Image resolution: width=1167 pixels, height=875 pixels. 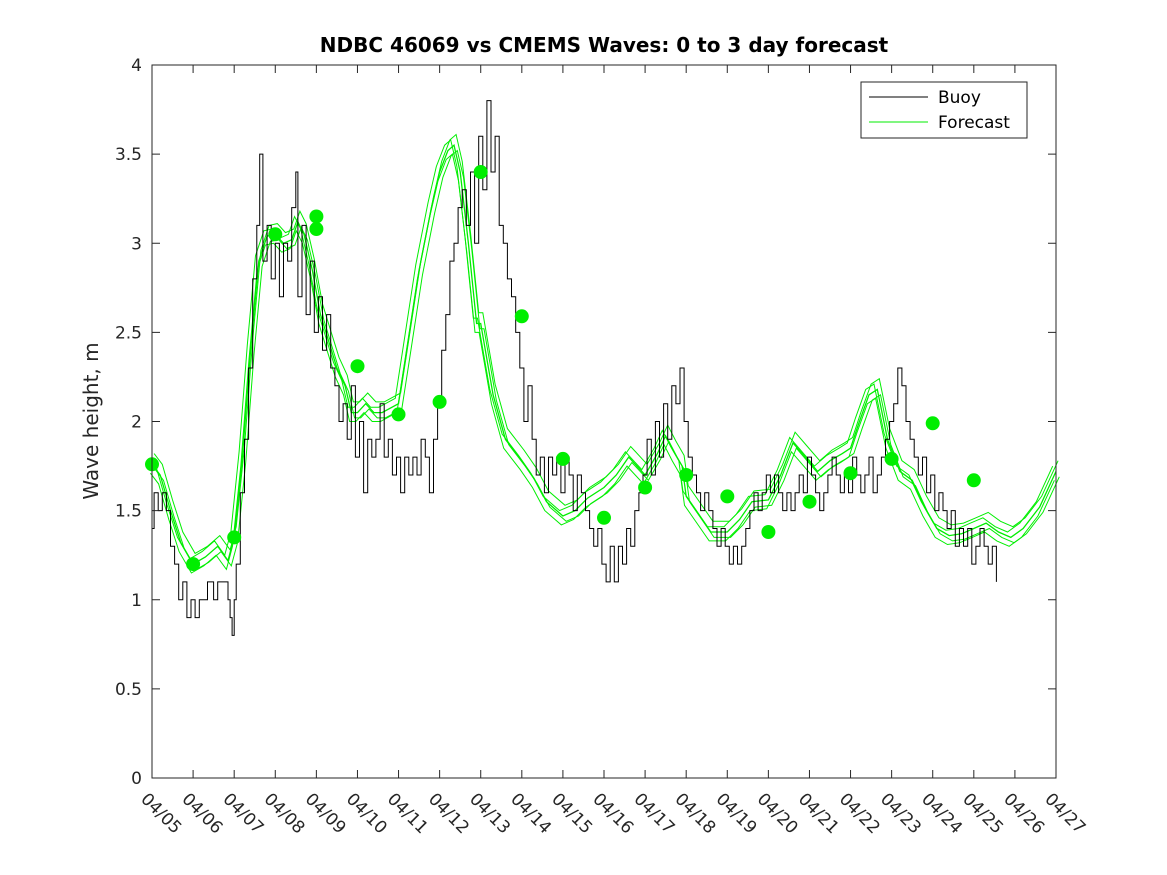 I want to click on y-tick-label: 0.5, so click(x=128, y=690).